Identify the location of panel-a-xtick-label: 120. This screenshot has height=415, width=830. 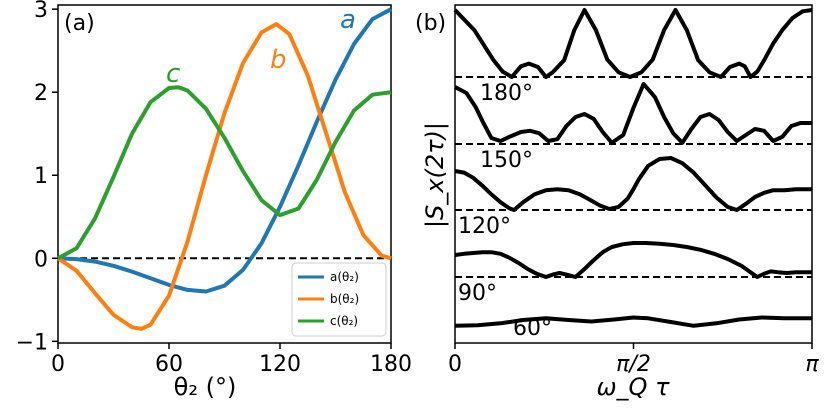
(280, 364).